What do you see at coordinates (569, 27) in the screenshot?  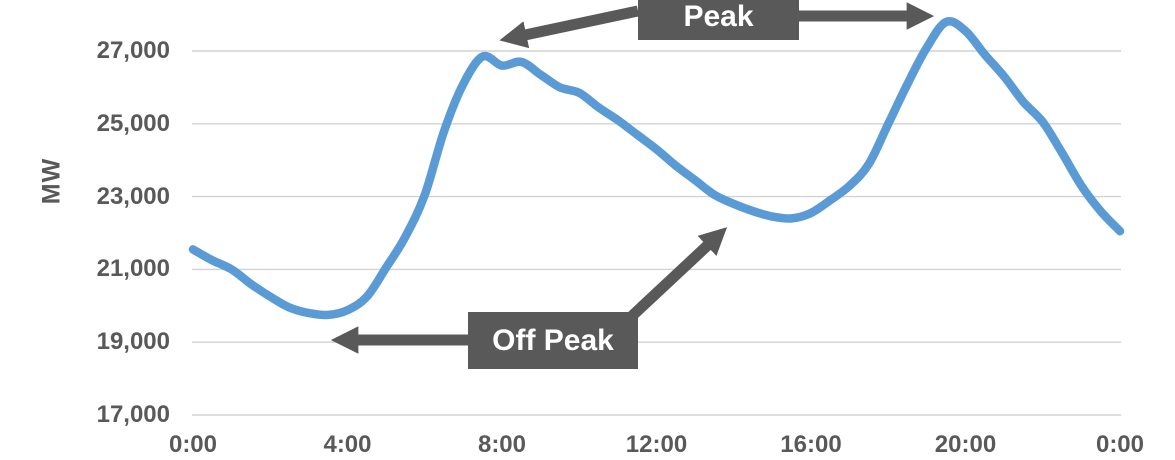 I see `peak-left-arrow` at bounding box center [569, 27].